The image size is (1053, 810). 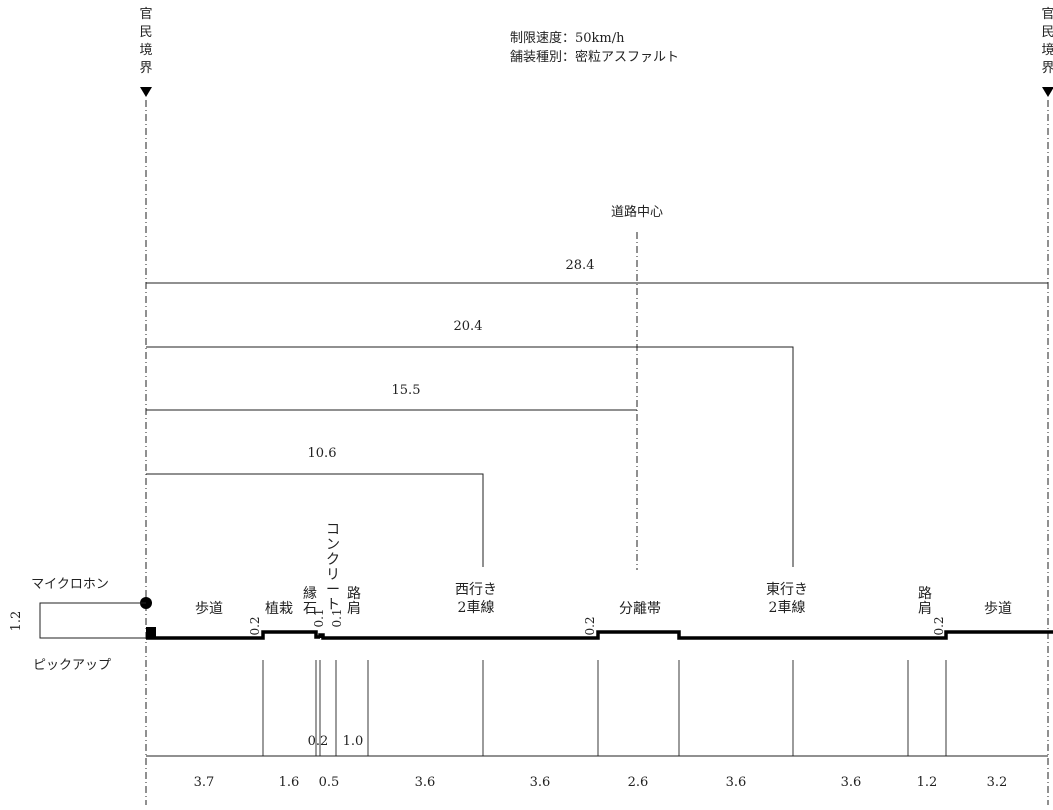 I want to click on boundary-label-right: 官民境界, so click(x=1047, y=41).